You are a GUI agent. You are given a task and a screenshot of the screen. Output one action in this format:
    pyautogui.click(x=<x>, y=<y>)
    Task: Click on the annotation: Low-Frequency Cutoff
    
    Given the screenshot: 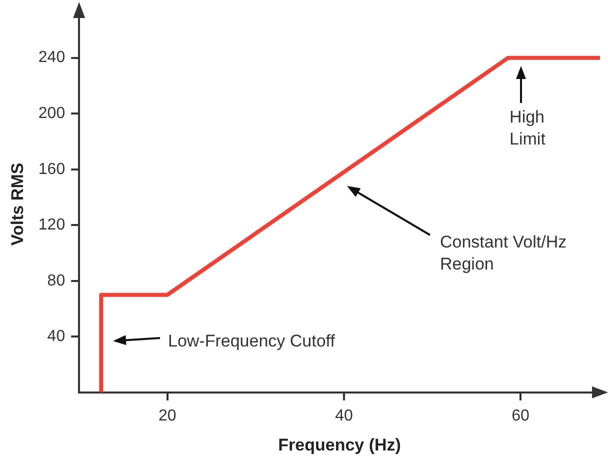 What is the action you would take?
    pyautogui.click(x=252, y=341)
    